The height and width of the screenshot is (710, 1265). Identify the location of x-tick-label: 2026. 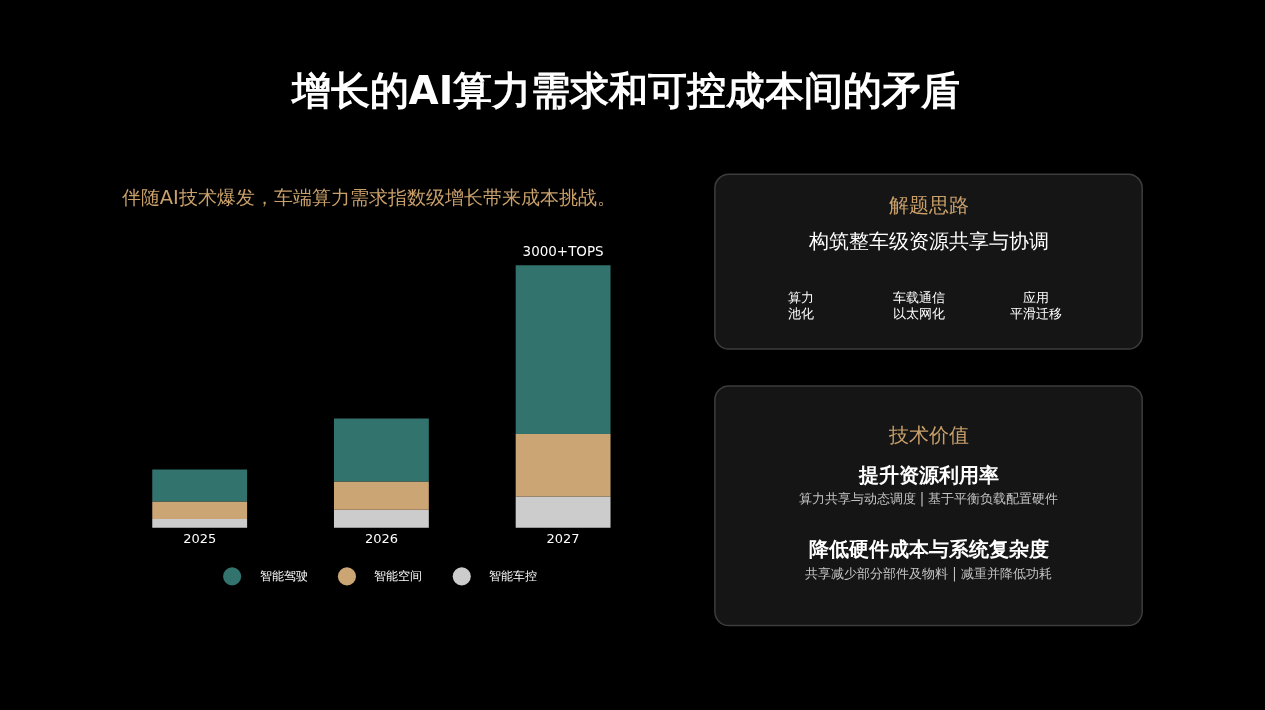
(381, 539).